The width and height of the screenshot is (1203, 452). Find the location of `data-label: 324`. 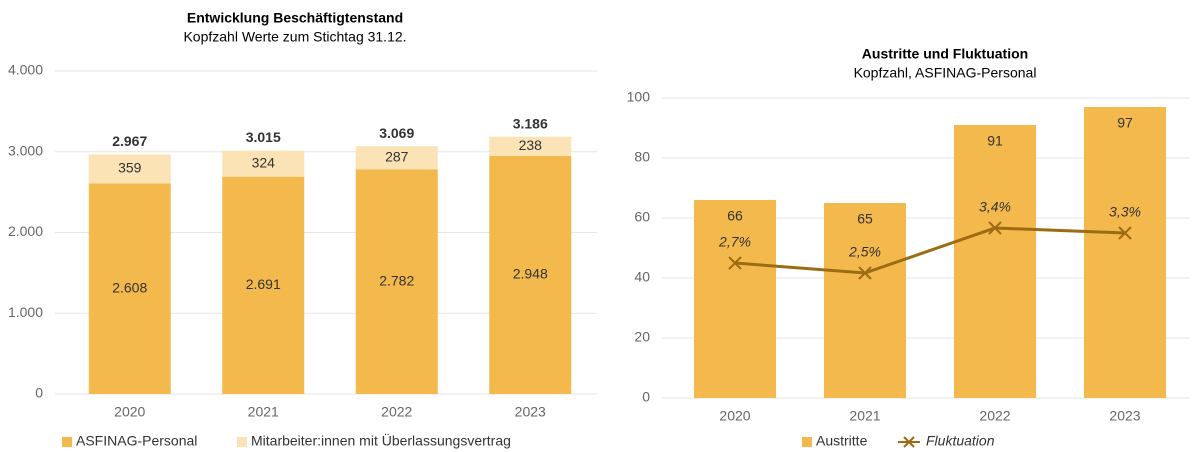

data-label: 324 is located at coordinates (264, 162).